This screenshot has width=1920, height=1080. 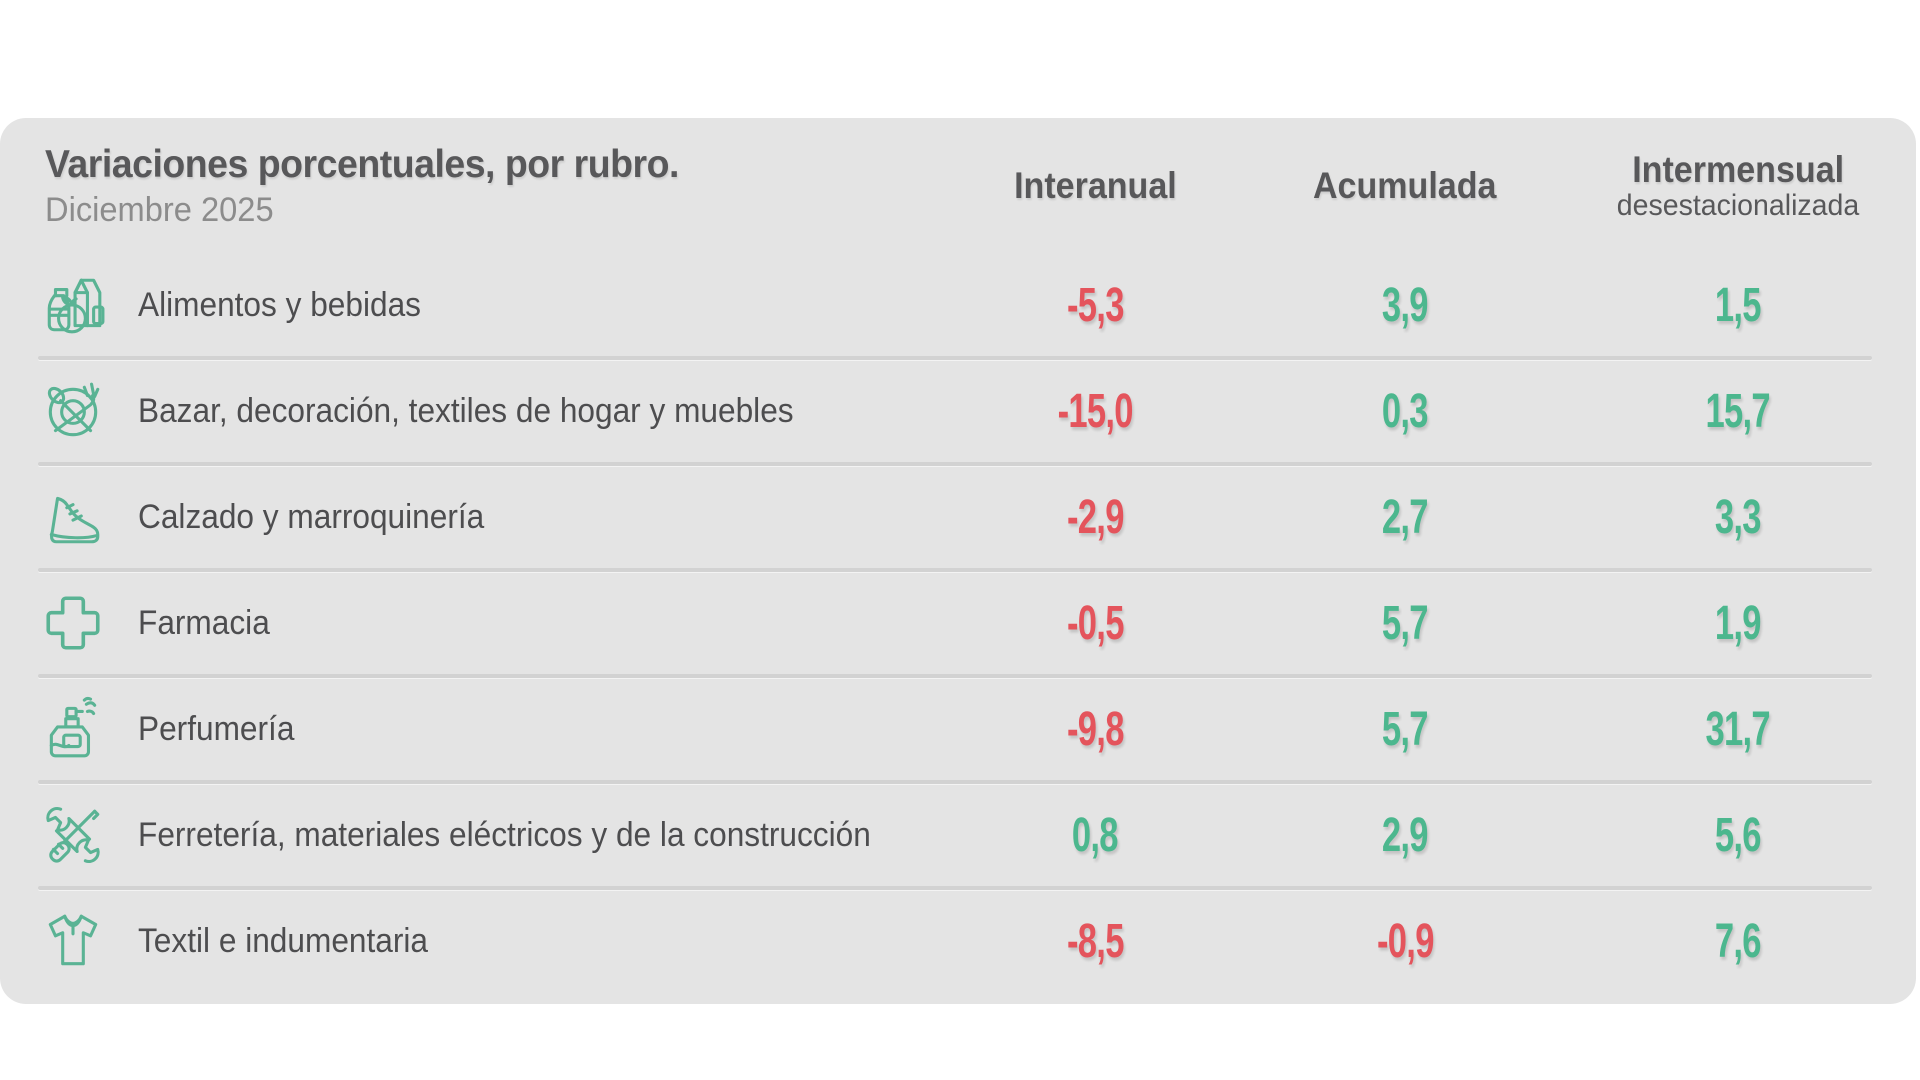 What do you see at coordinates (216, 728) in the screenshot?
I see `row-label: Perfumería` at bounding box center [216, 728].